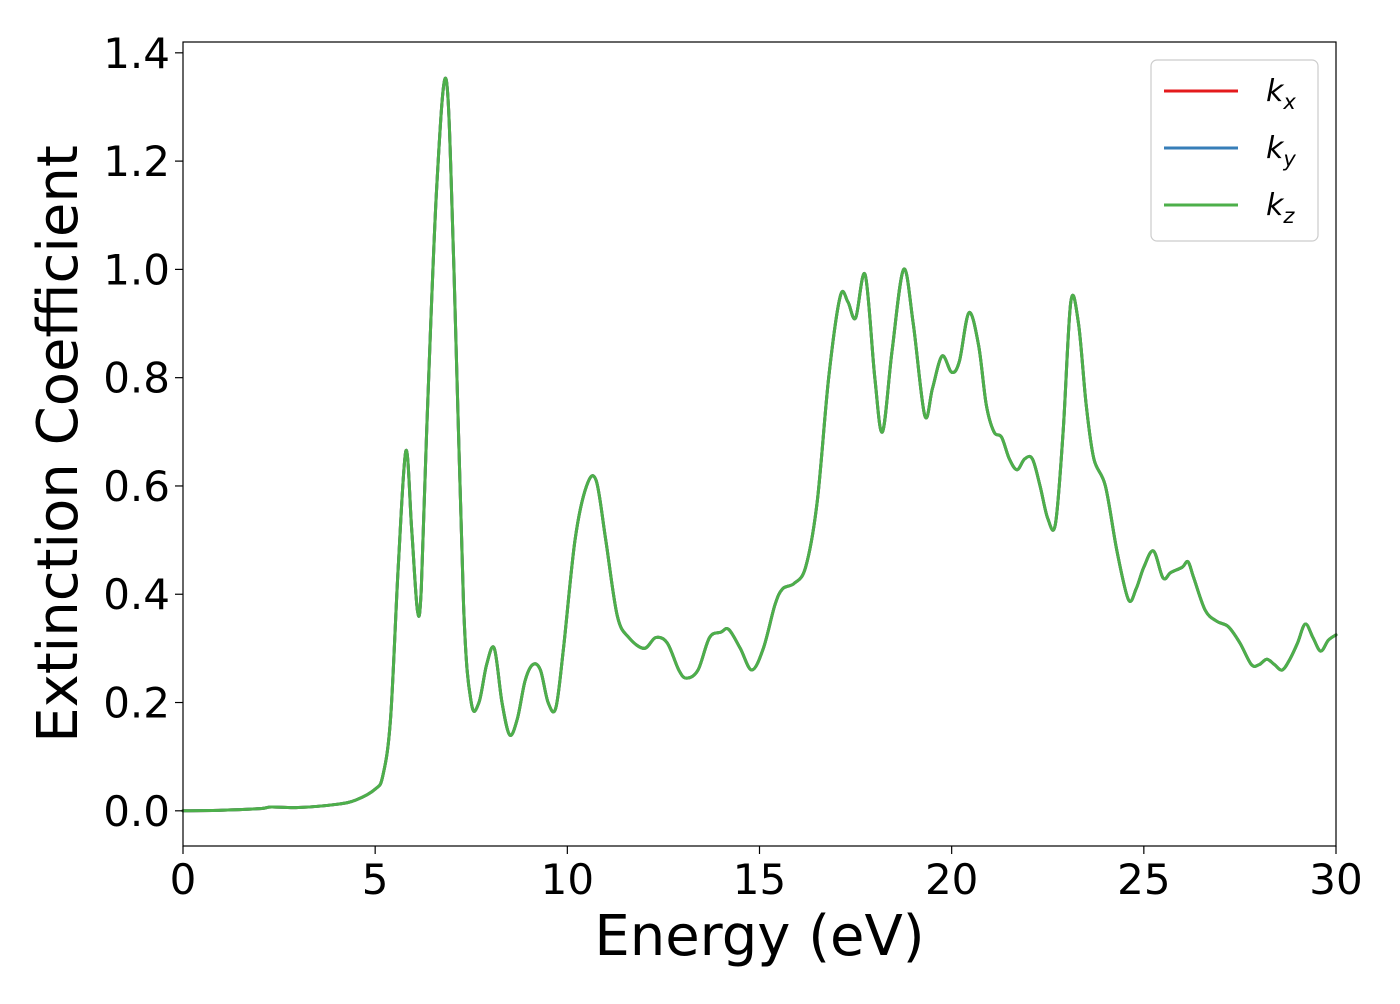 The image size is (1400, 1004). Describe the element at coordinates (567, 879) in the screenshot. I see `x-tick-label: 10` at that location.